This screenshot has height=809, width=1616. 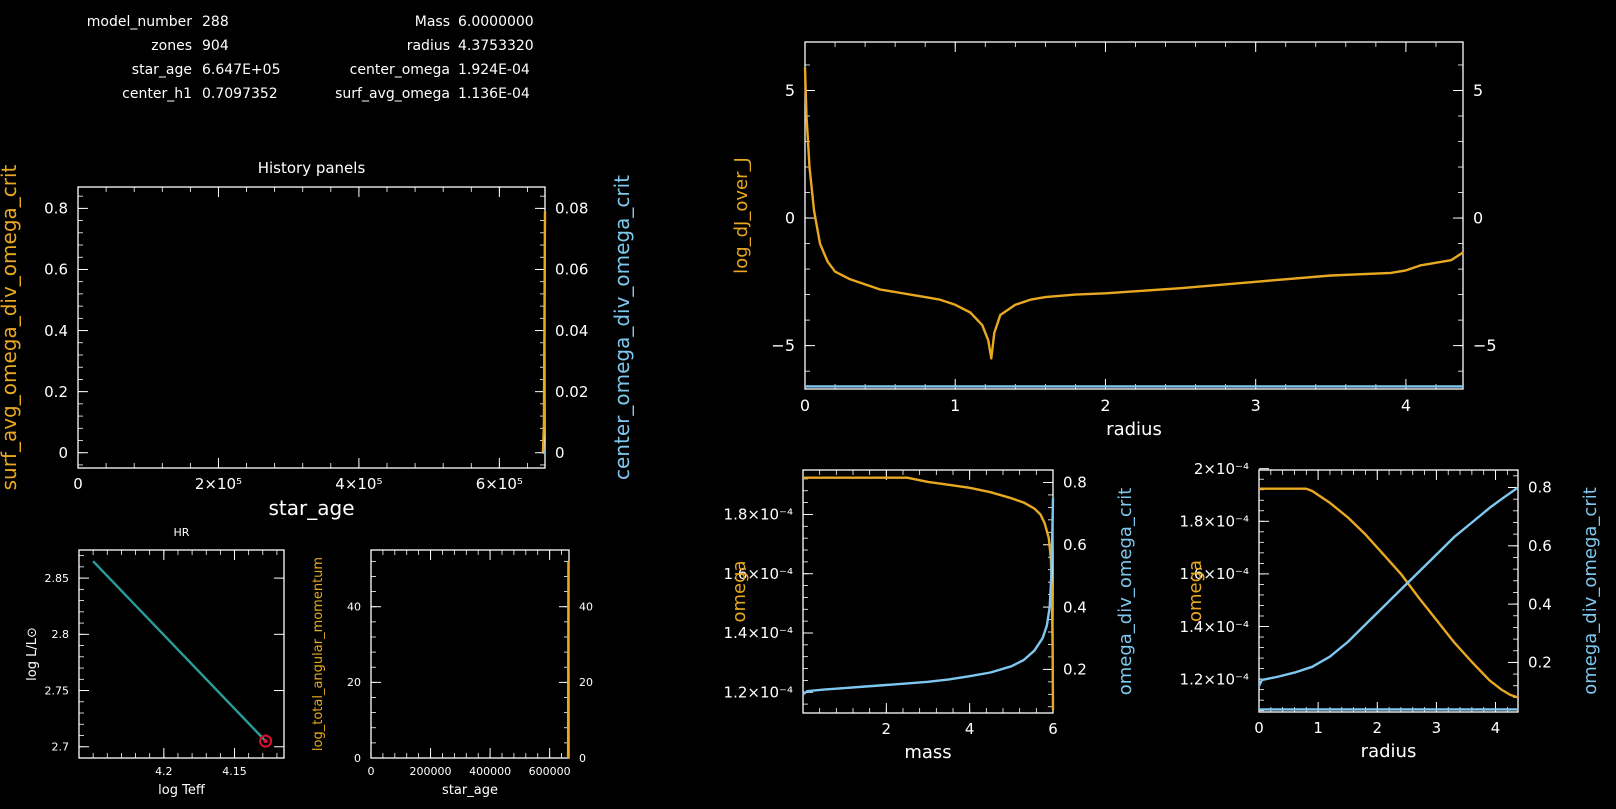 What do you see at coordinates (1540, 546) in the screenshot?
I see `y-right-tick-label: 0.6` at bounding box center [1540, 546].